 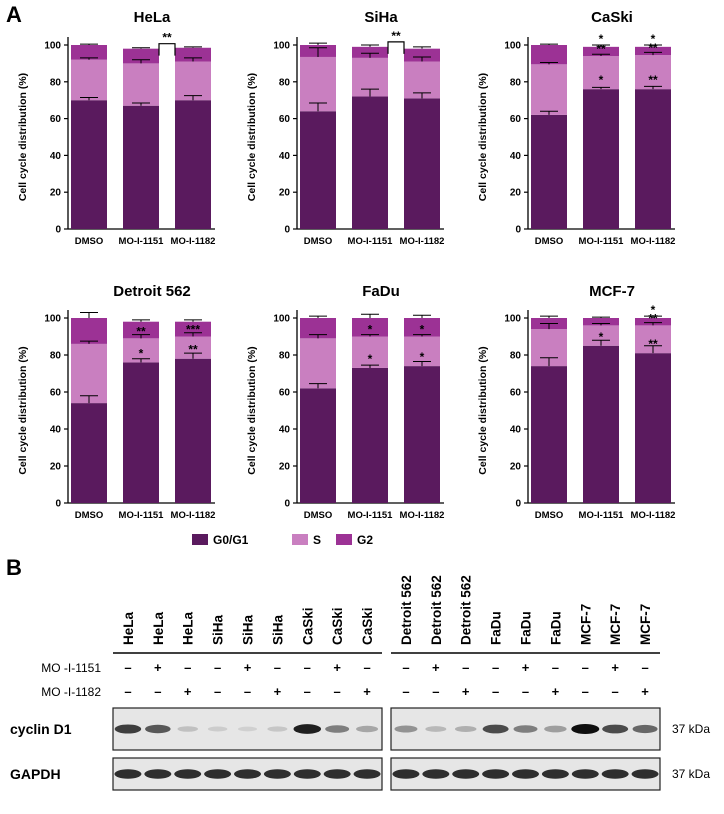 I want to click on sig-g2: *, so click(x=653, y=39).